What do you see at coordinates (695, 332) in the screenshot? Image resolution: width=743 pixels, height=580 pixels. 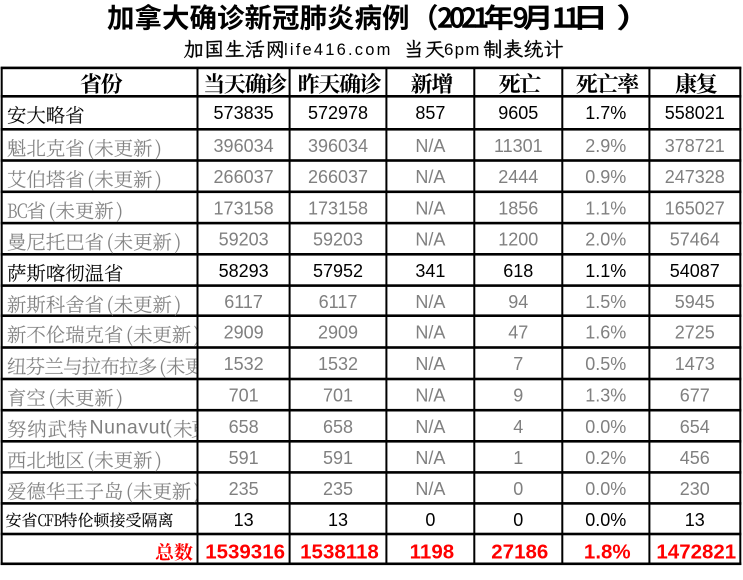 I see `svg-text: 2725` at bounding box center [695, 332].